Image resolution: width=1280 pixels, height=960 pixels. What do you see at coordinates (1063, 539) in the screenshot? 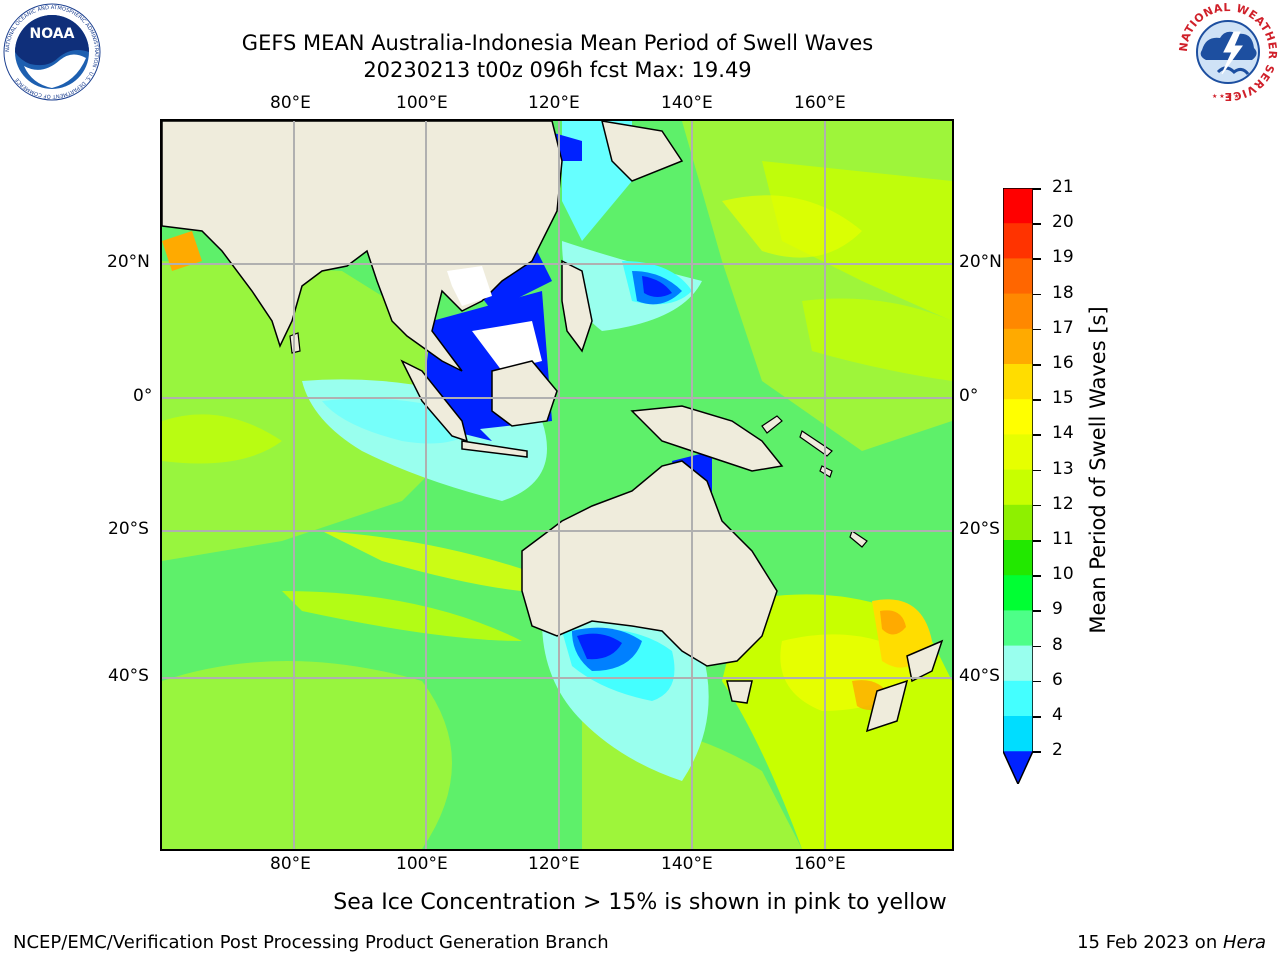
I see `colorbar-tick-label: 11` at bounding box center [1063, 539].